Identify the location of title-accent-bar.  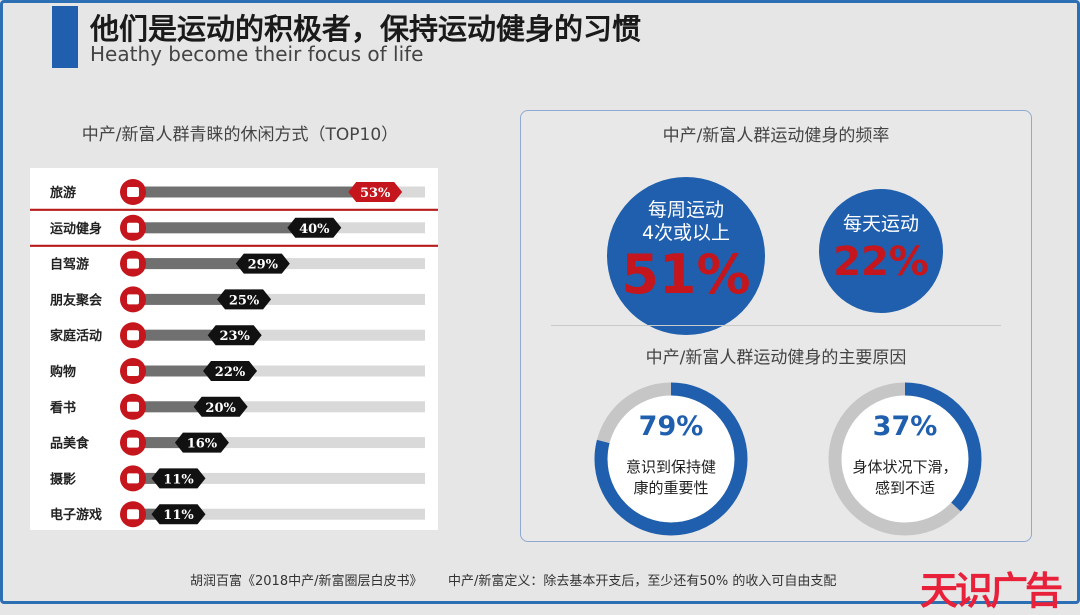
(65, 37).